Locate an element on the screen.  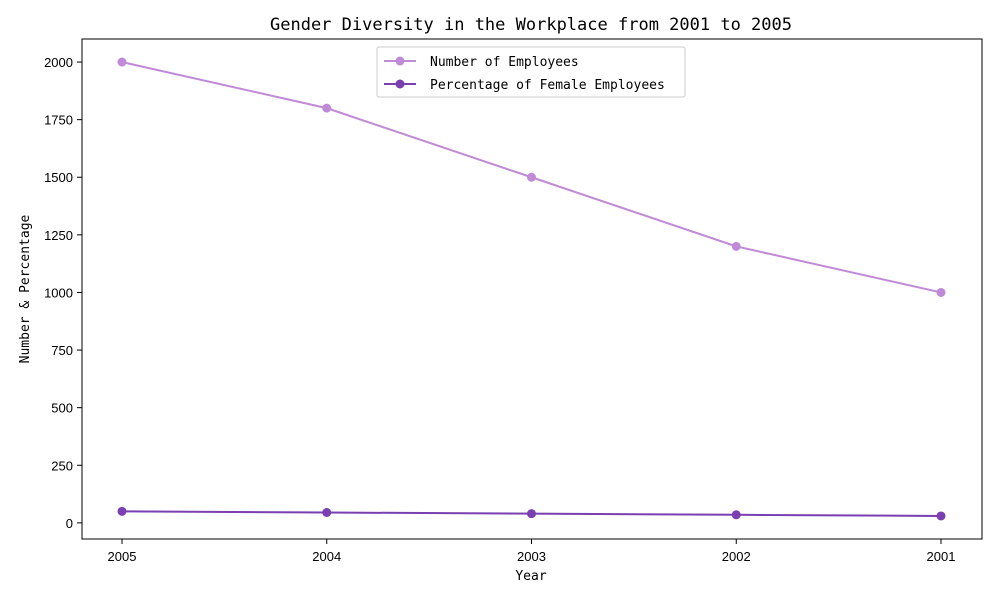
y-tick-label: 1500 is located at coordinates (58, 177).